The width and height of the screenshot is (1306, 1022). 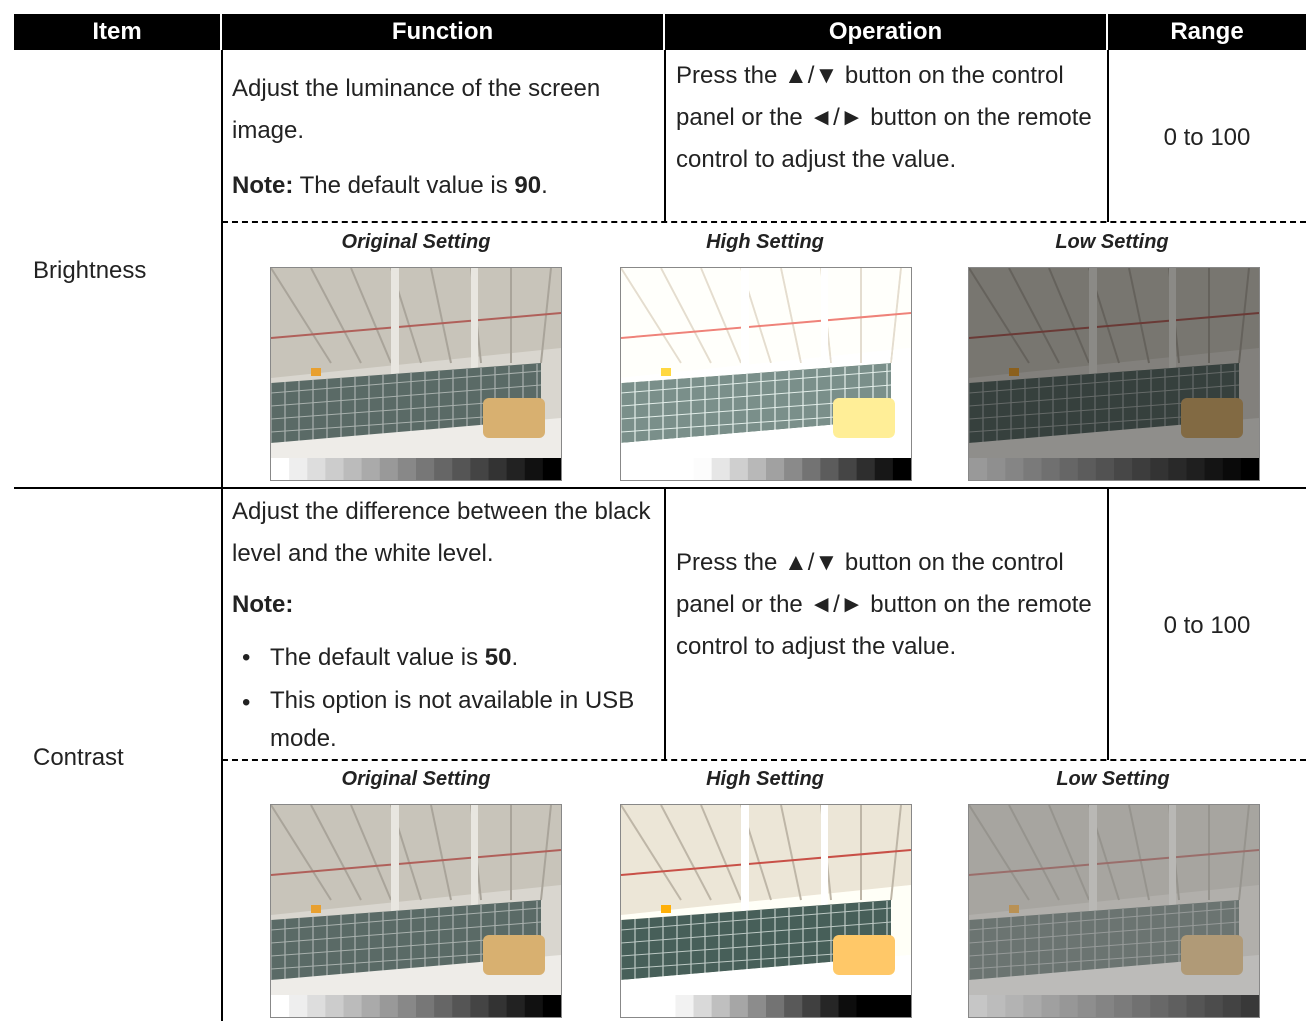 I want to click on header-cell: Range, so click(x=1207, y=32).